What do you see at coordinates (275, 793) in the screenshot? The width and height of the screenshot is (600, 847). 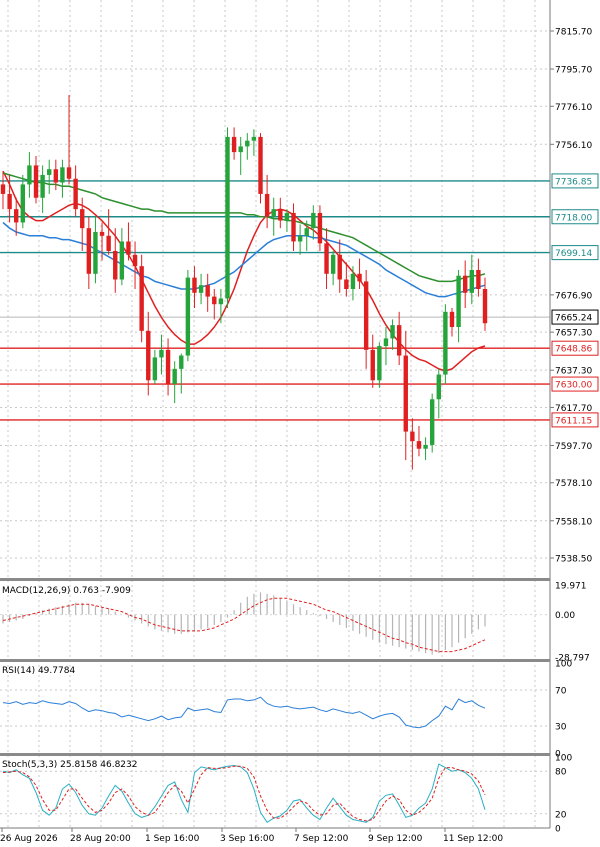 I see `stochastic-panel` at bounding box center [275, 793].